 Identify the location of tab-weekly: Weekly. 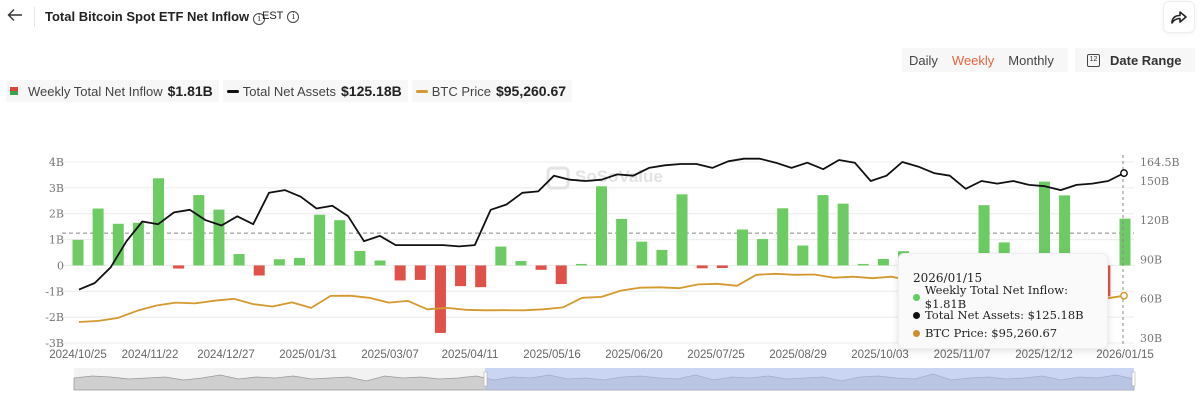
(973, 60).